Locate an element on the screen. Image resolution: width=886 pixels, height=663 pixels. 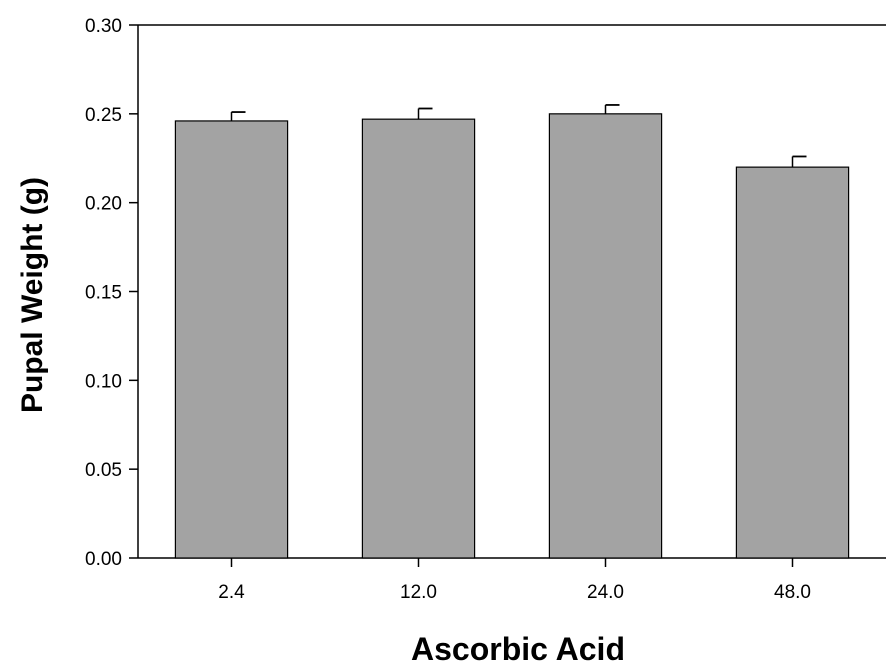
y-tick-label: 0.20 is located at coordinates (103, 204).